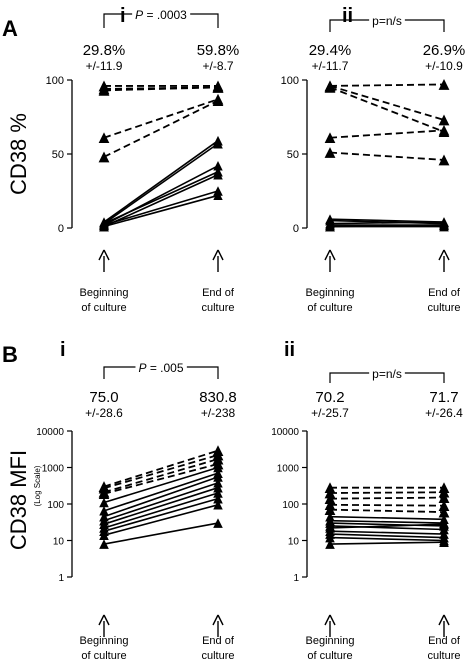  I want to click on sd-label: +/-26.4, so click(444, 413).